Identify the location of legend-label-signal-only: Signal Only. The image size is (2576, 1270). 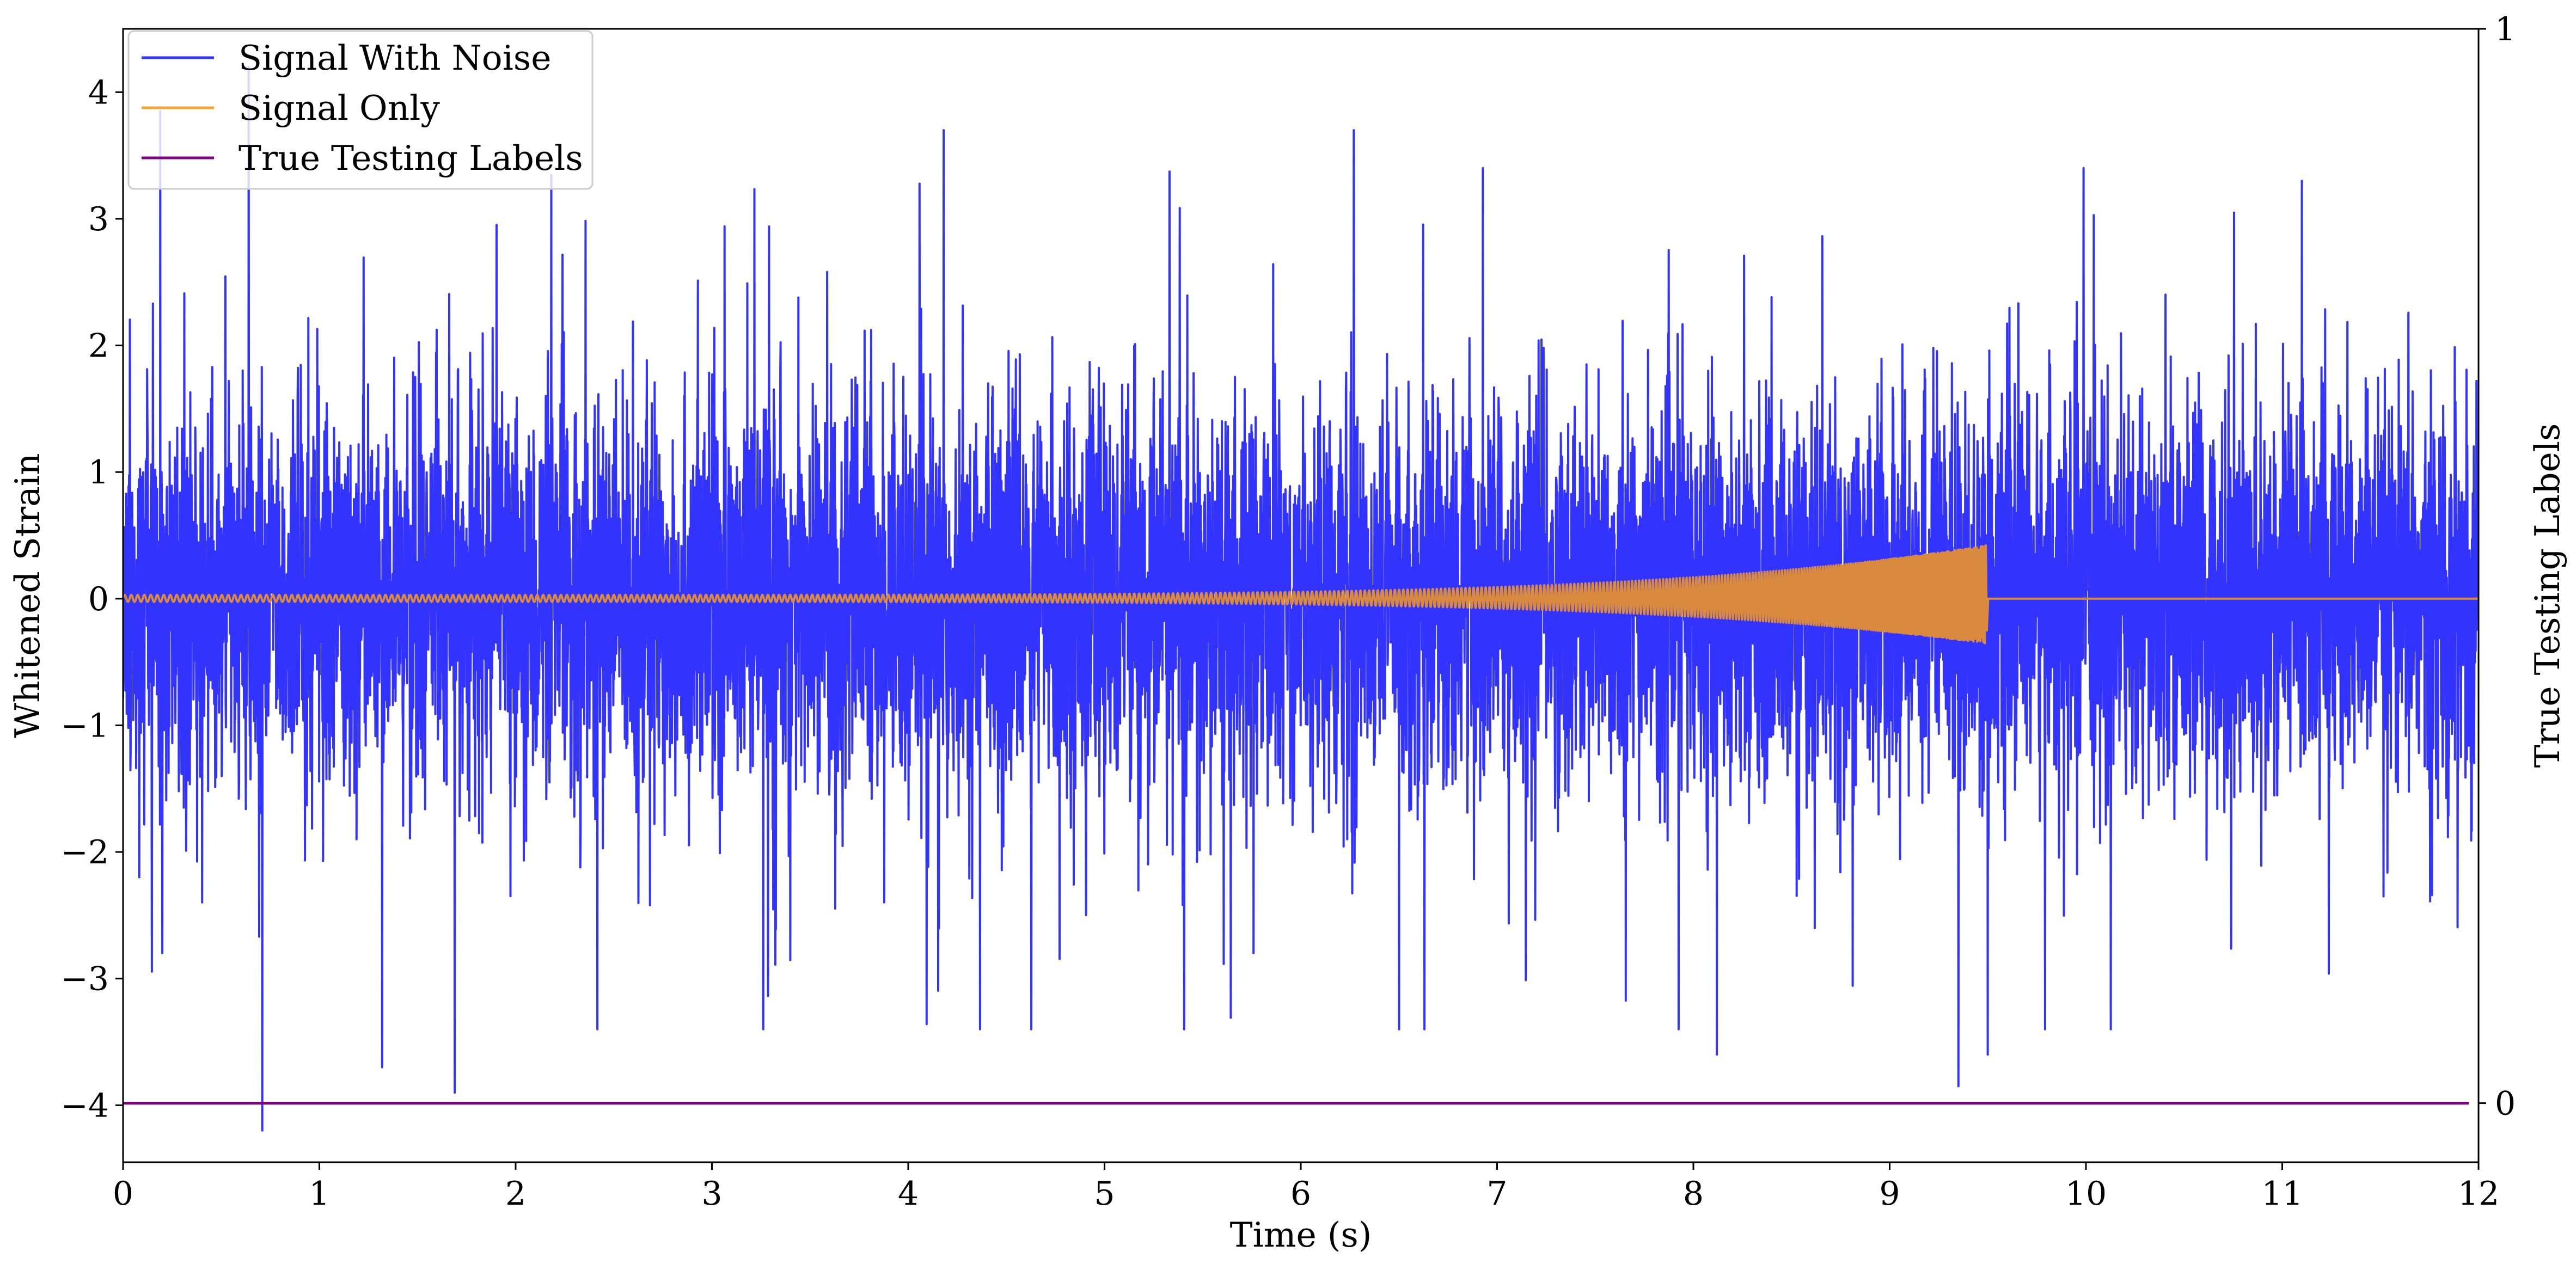
(339, 108).